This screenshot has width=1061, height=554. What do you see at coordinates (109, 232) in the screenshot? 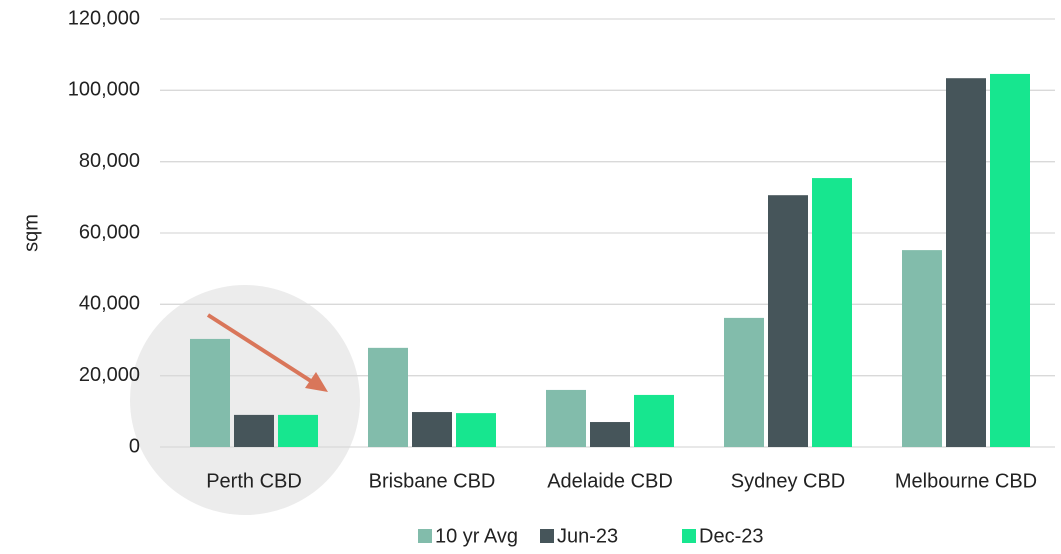
I see `y-tick-label: 60,000` at bounding box center [109, 232].